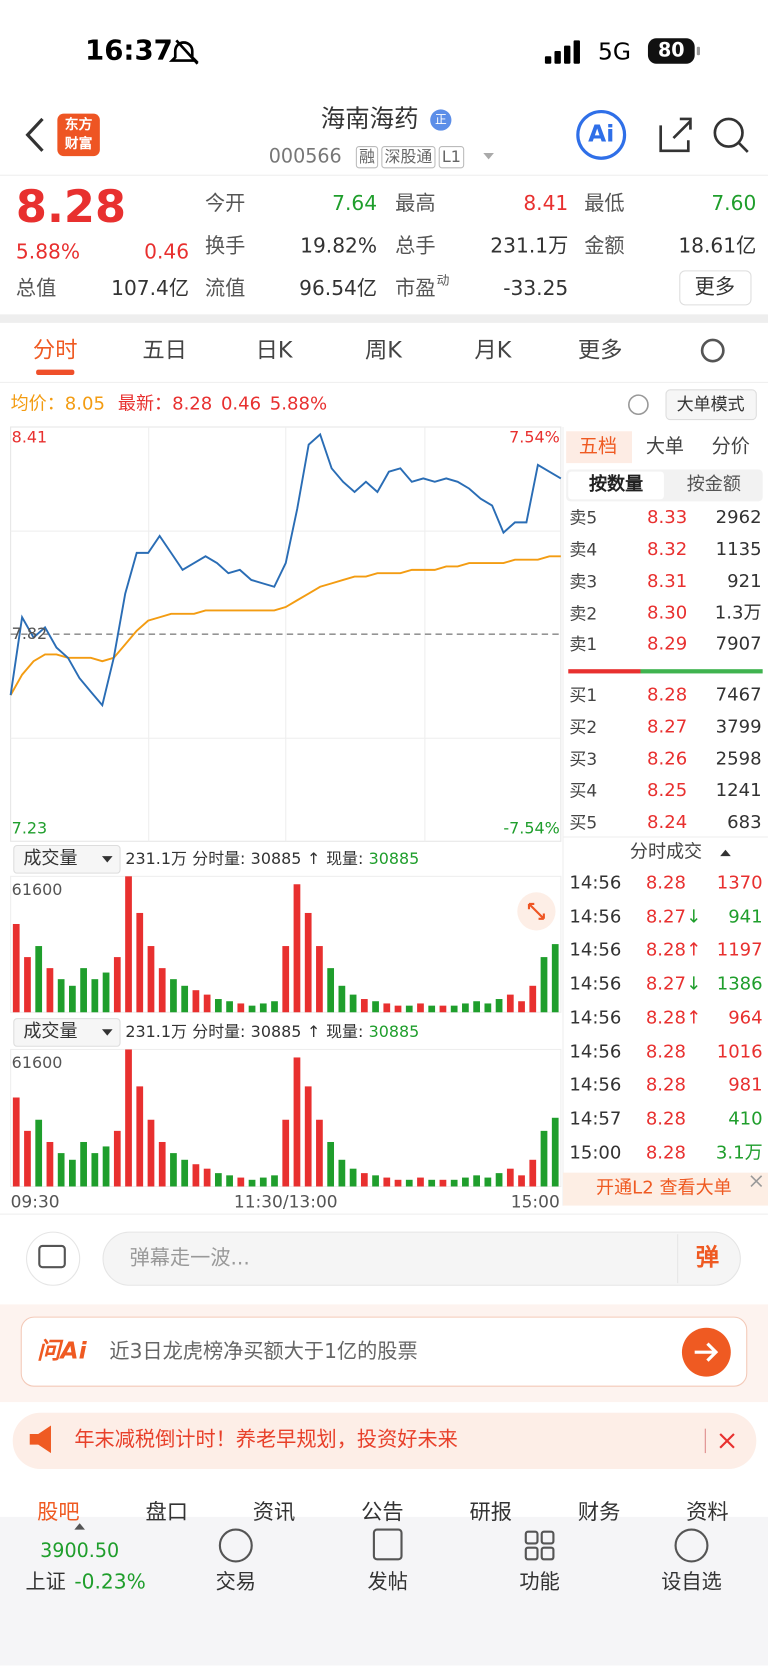 The width and height of the screenshot is (768, 1666). Describe the element at coordinates (598, 446) in the screenshot. I see `book-tab: 五档` at that location.